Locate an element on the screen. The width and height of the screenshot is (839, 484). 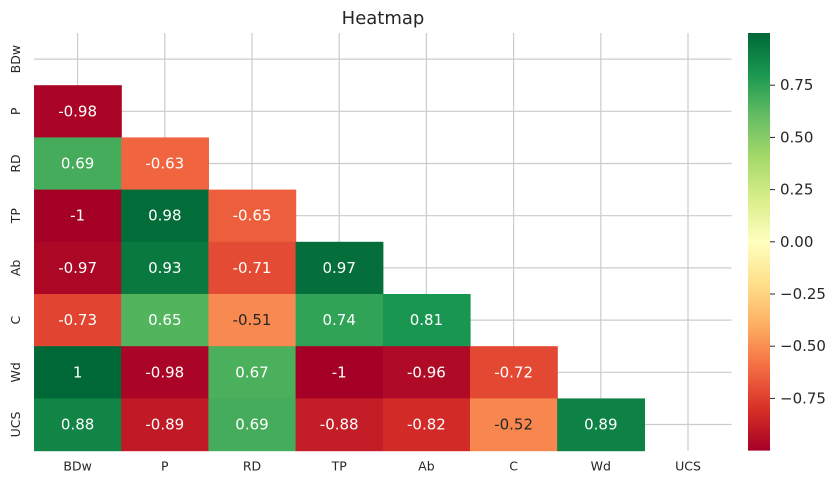
cell-value-label: -0.63 is located at coordinates (164, 164).